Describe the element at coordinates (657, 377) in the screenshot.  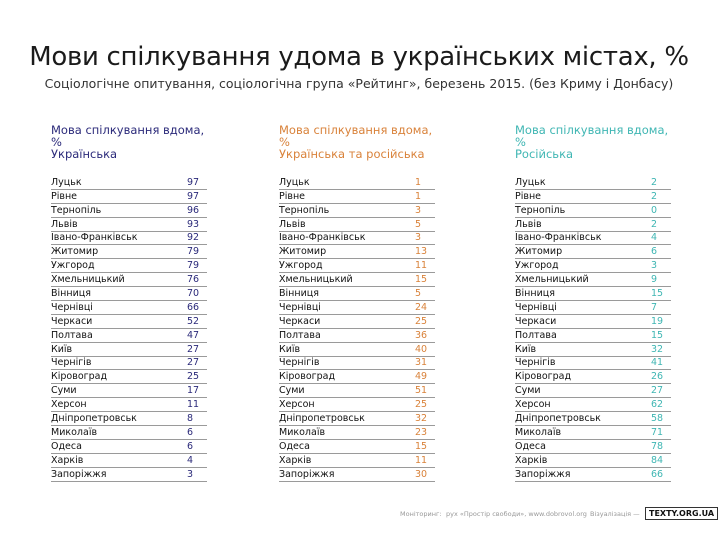
I see `value-label: 26` at that location.